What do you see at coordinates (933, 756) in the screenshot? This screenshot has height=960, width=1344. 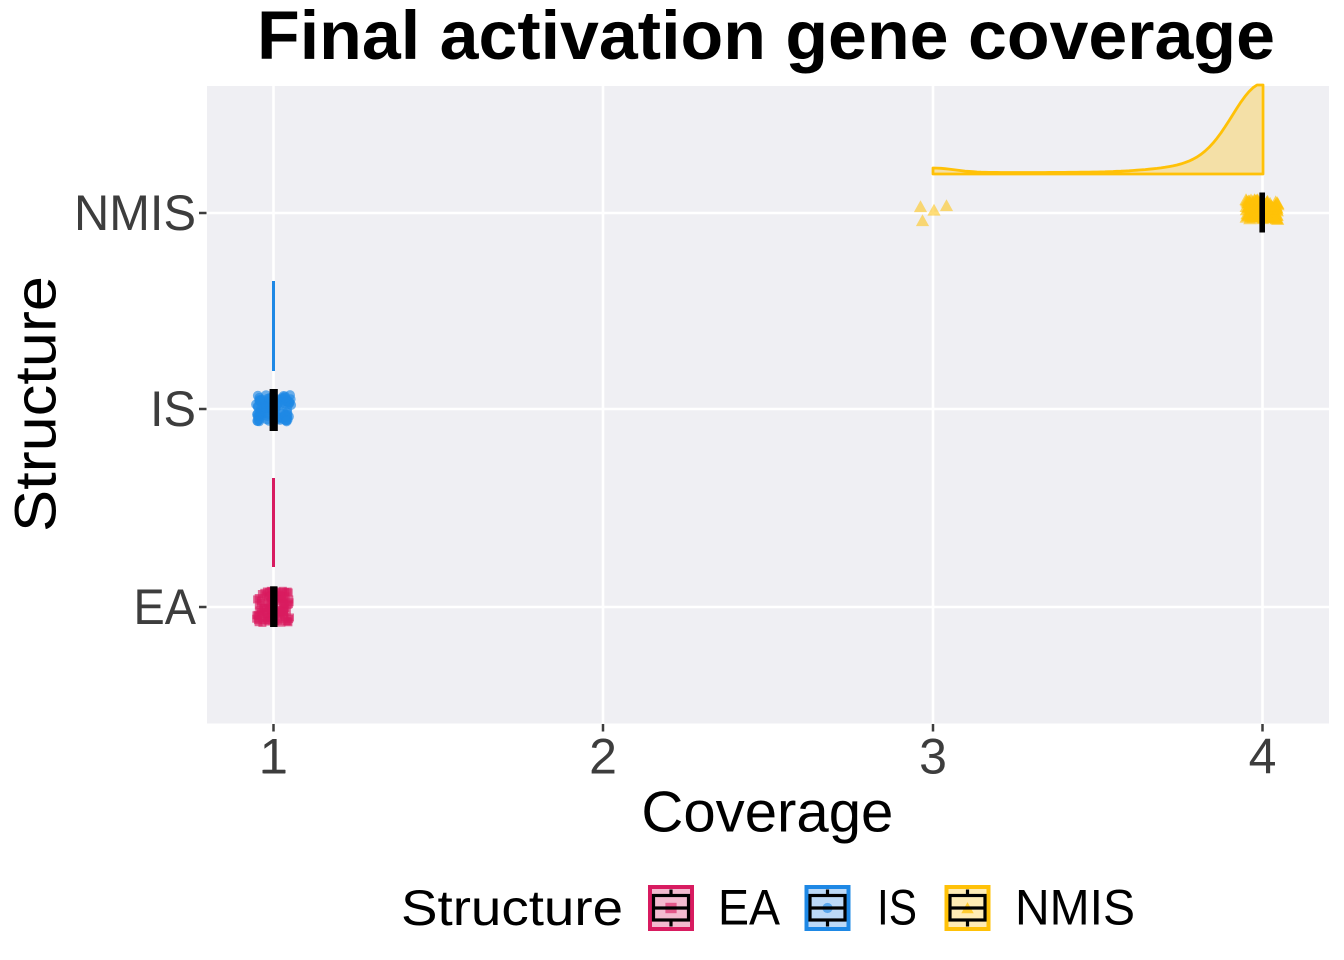 I see `svg-text: 3` at bounding box center [933, 756].